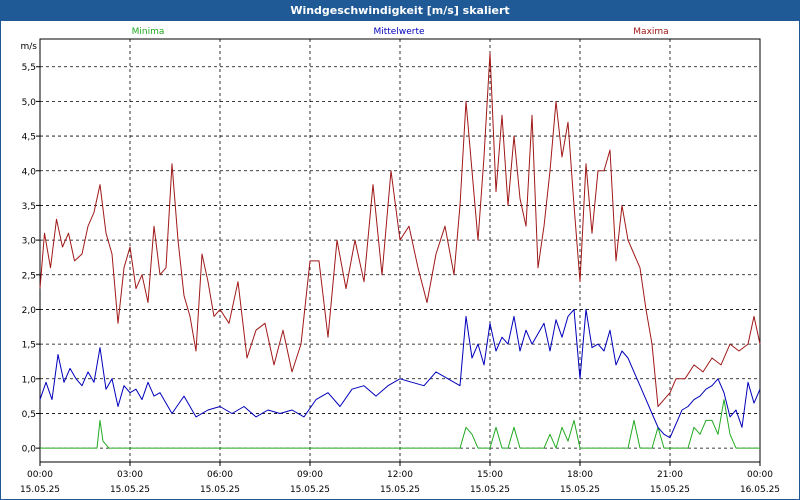 This screenshot has width=800, height=500. Describe the element at coordinates (29, 450) in the screenshot. I see `y-tick-label: 0,0` at that location.